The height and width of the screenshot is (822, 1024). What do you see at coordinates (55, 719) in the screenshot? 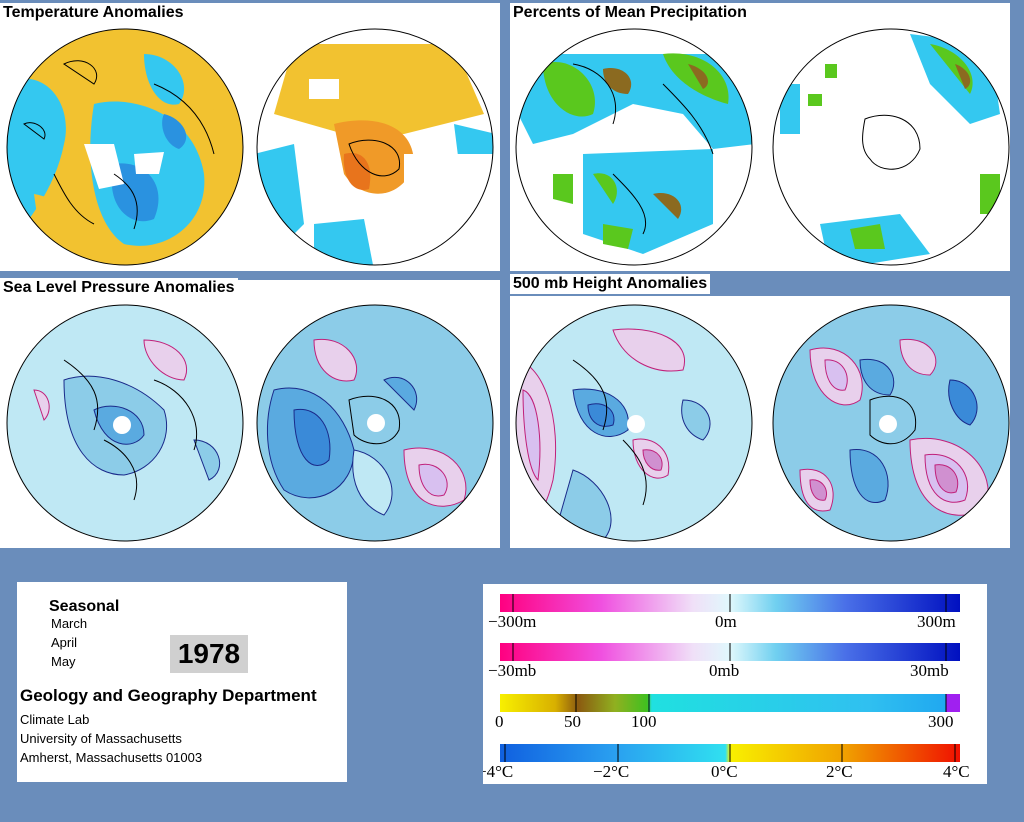
I see `lab-line: Climate Lab` at bounding box center [55, 719].